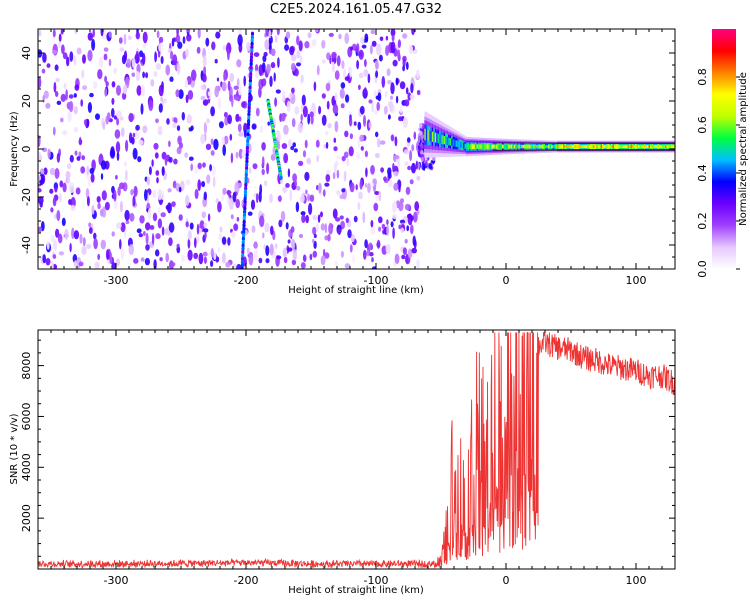 The height and width of the screenshot is (600, 750). Describe the element at coordinates (718, 173) in the screenshot. I see `colorbar-ticks: 0.0 0.2 0.4 0.6 0.8` at that location.